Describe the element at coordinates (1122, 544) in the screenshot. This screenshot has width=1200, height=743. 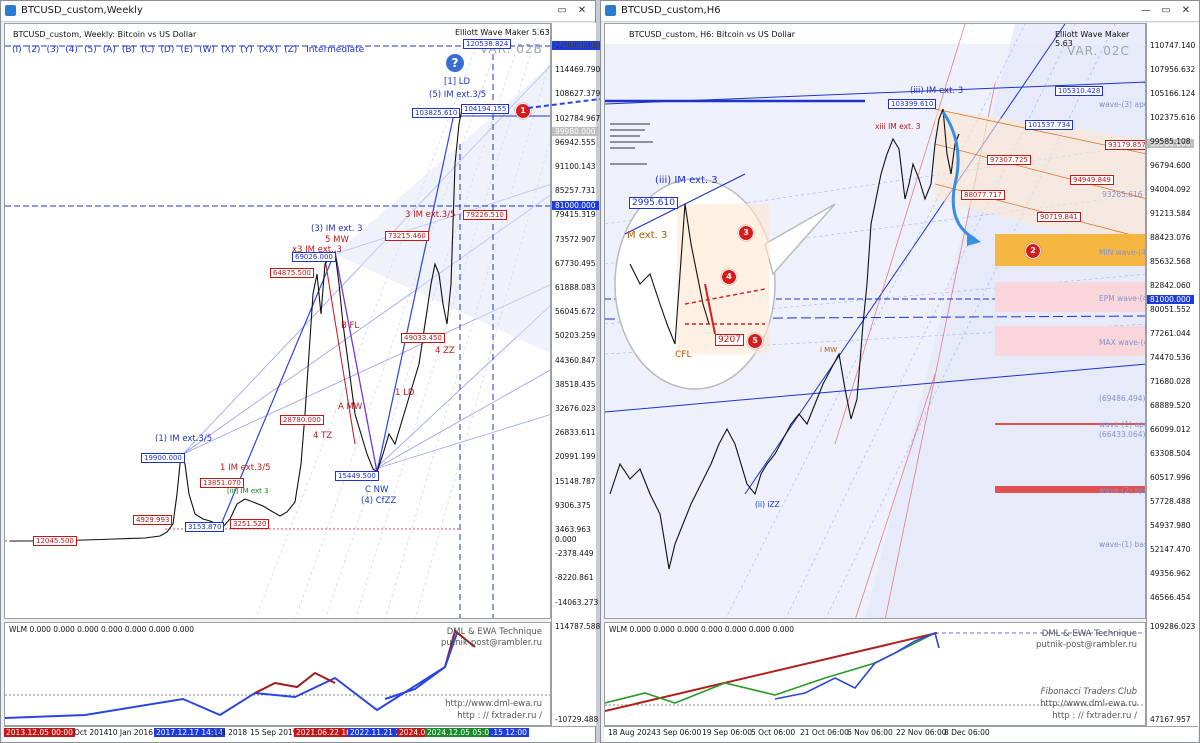
I see `zone-label: wave-(1) base` at that location.